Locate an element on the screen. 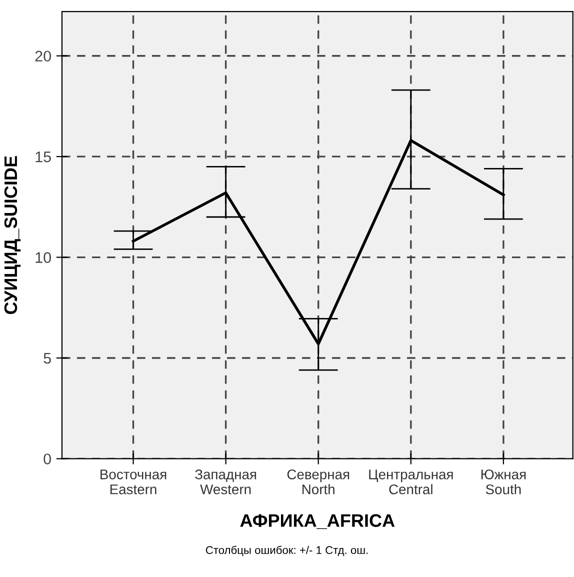  y-tick-label: 5 is located at coordinates (47, 358).